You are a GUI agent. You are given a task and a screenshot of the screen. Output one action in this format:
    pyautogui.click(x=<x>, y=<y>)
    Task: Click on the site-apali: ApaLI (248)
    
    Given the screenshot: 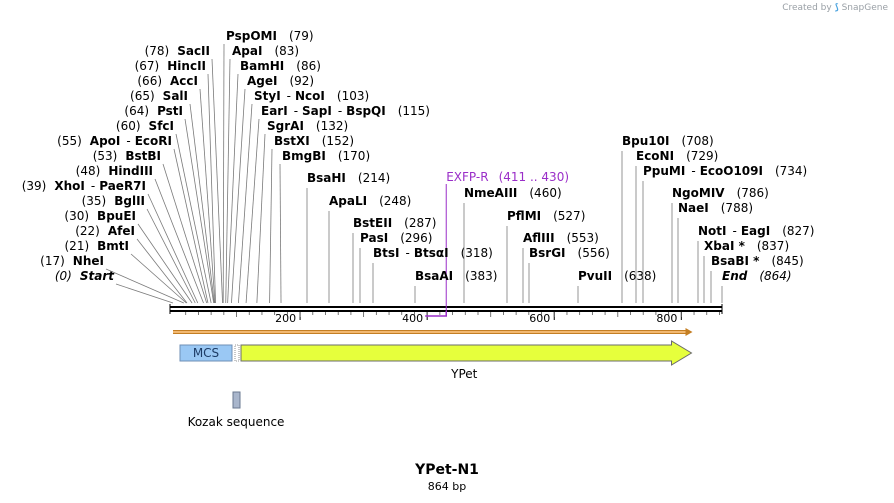 What is the action you would take?
    pyautogui.click(x=369, y=248)
    